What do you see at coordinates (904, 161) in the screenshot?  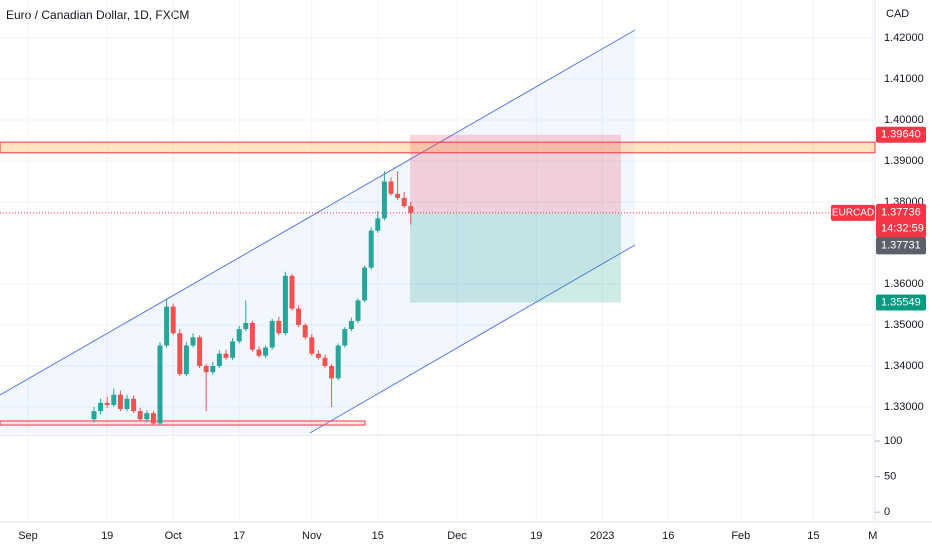 I see `y-tick-label: 1.39000` at bounding box center [904, 161].